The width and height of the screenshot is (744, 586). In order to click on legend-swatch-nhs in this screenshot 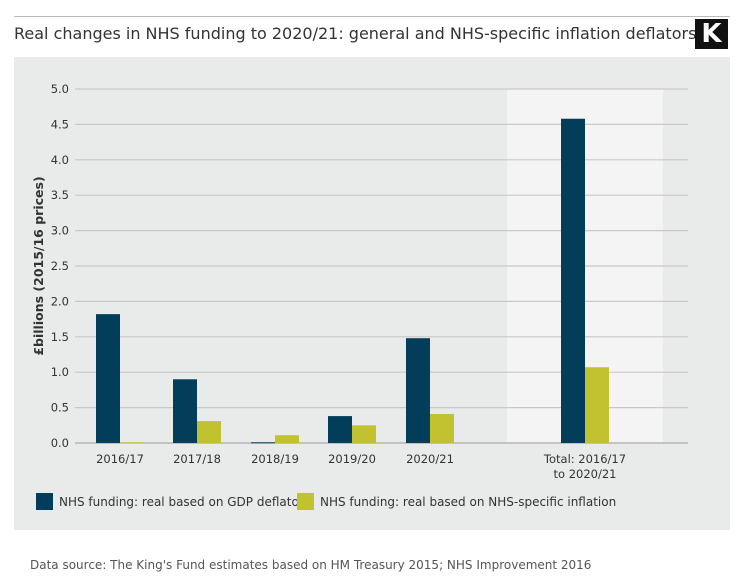, I will do `click(305, 501)`.